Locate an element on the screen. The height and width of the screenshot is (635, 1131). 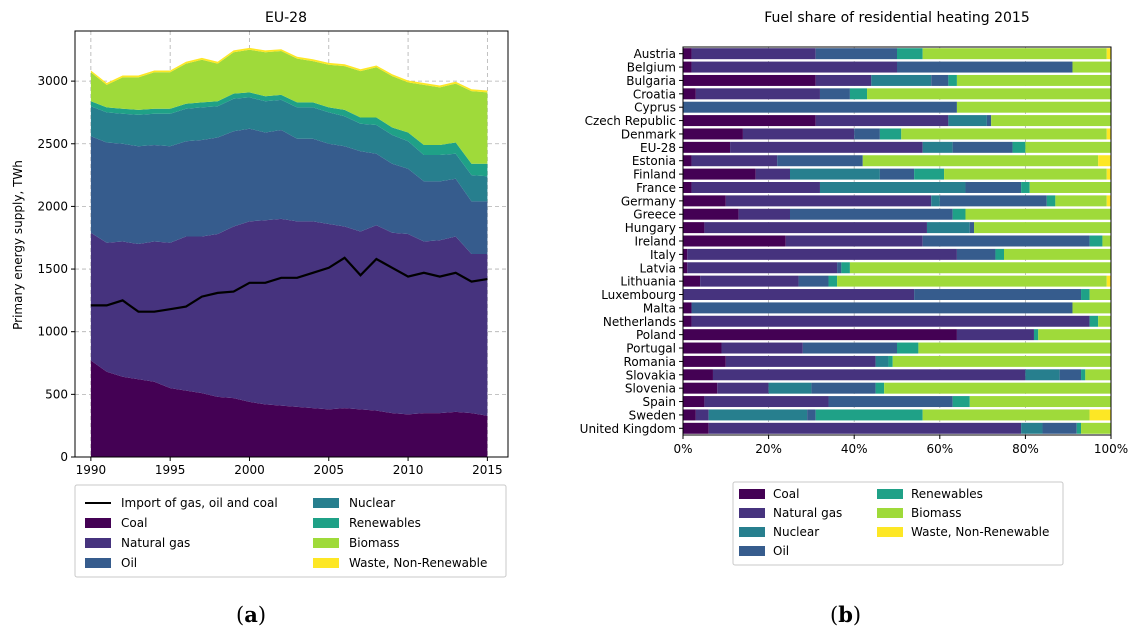
bar-spain-natural-gas is located at coordinates (766, 402).